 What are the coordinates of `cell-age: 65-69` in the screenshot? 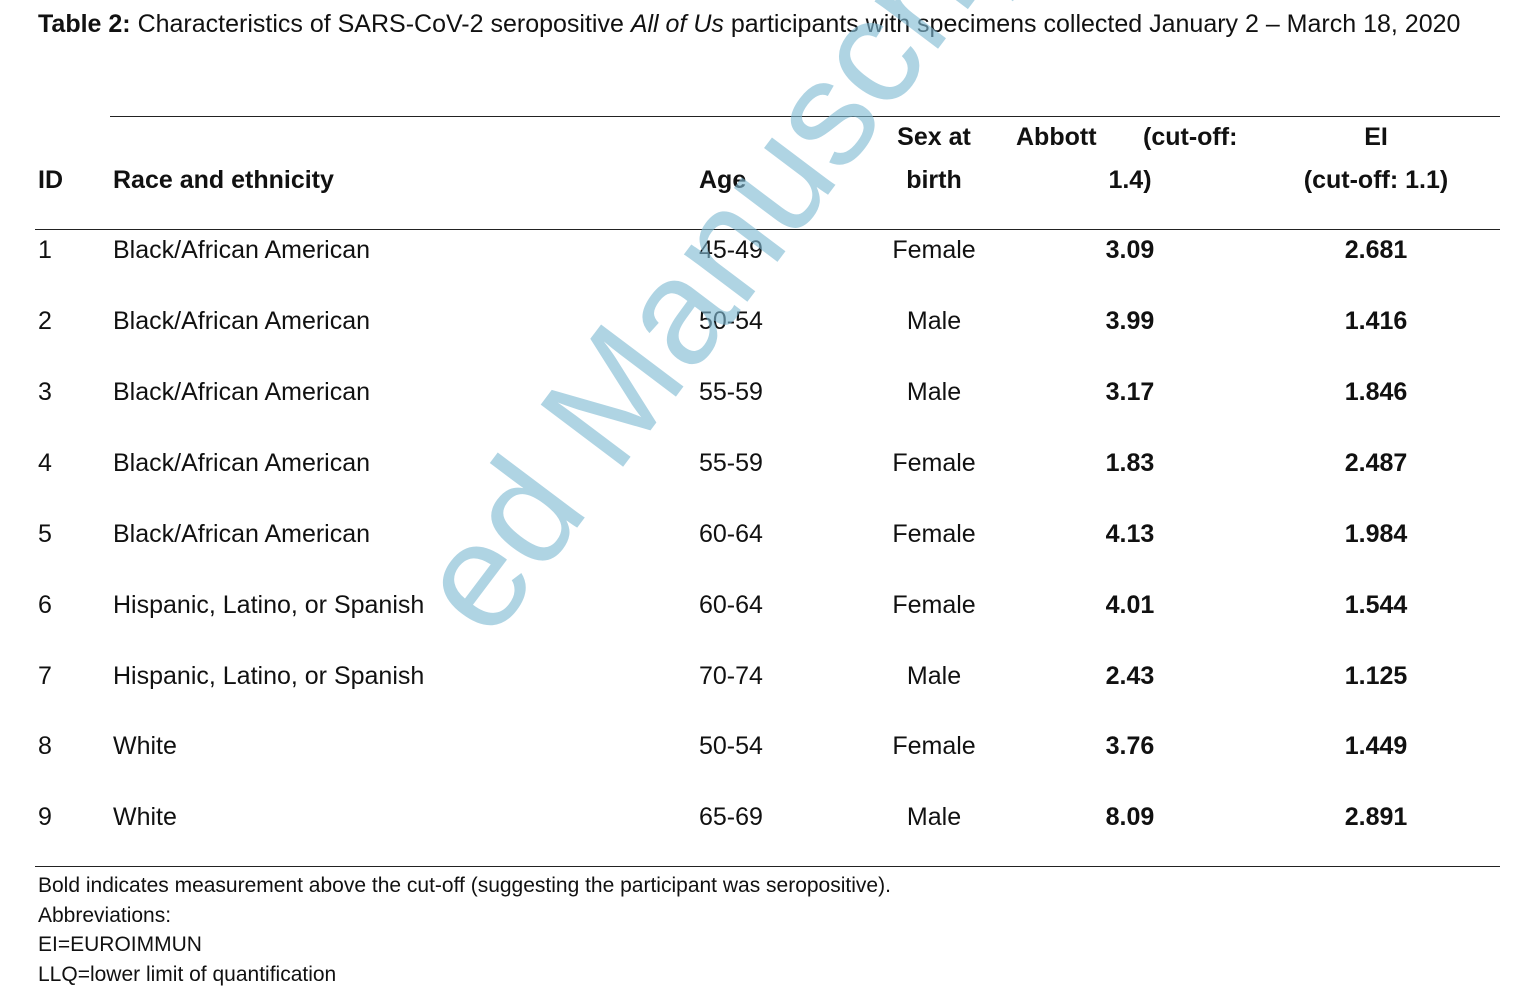 It's located at (731, 817).